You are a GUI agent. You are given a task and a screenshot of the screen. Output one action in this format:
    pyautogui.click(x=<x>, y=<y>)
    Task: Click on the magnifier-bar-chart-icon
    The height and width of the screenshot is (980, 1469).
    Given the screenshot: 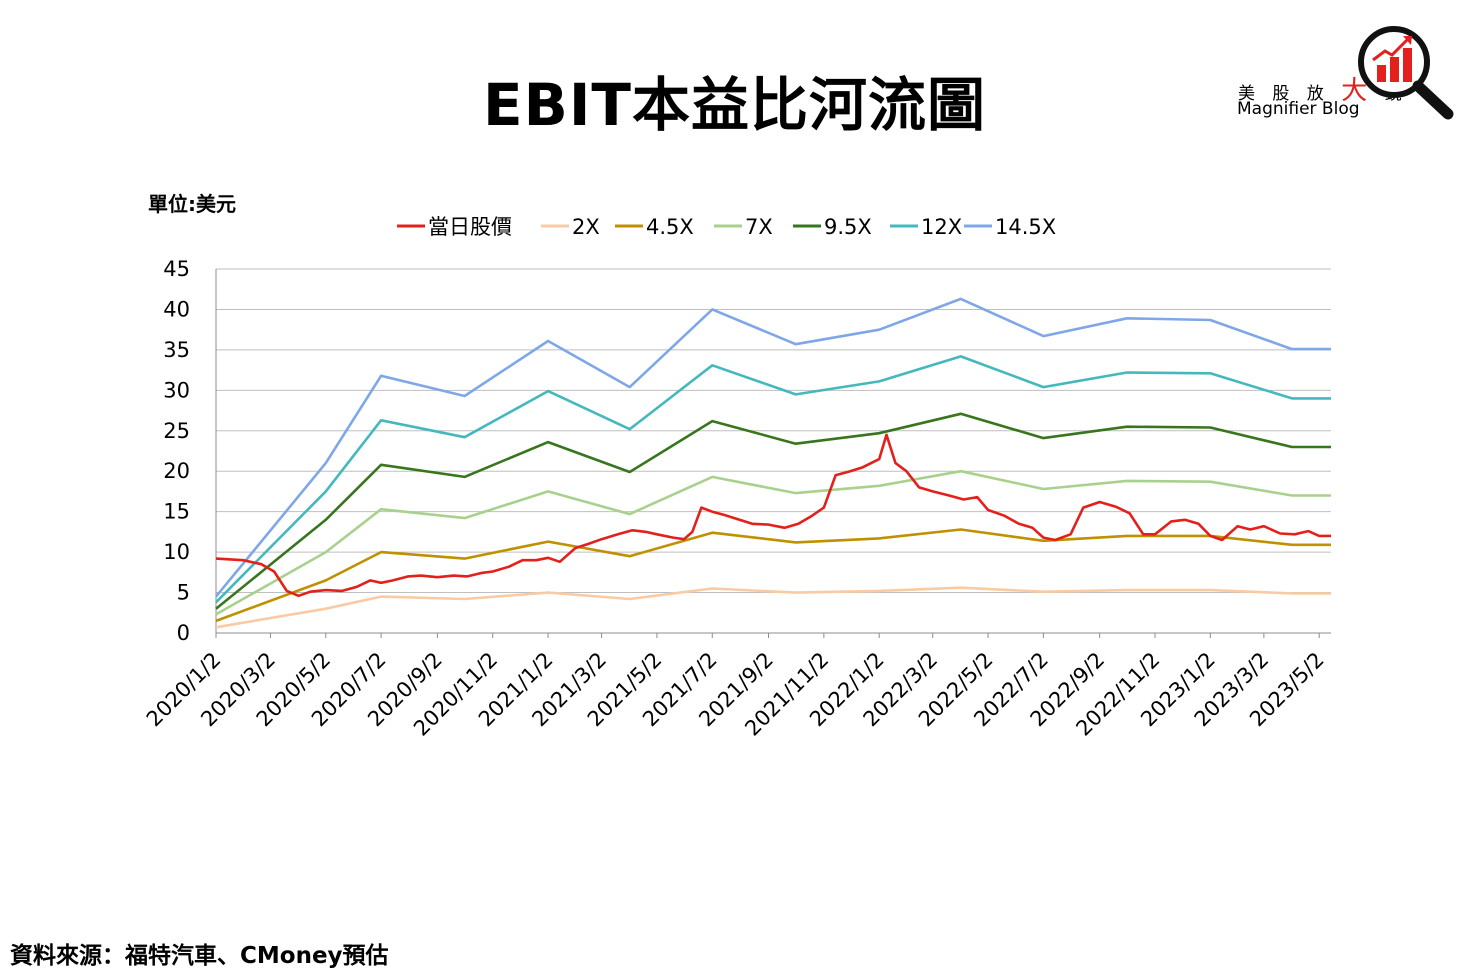 What is the action you would take?
    pyautogui.click(x=1406, y=73)
    